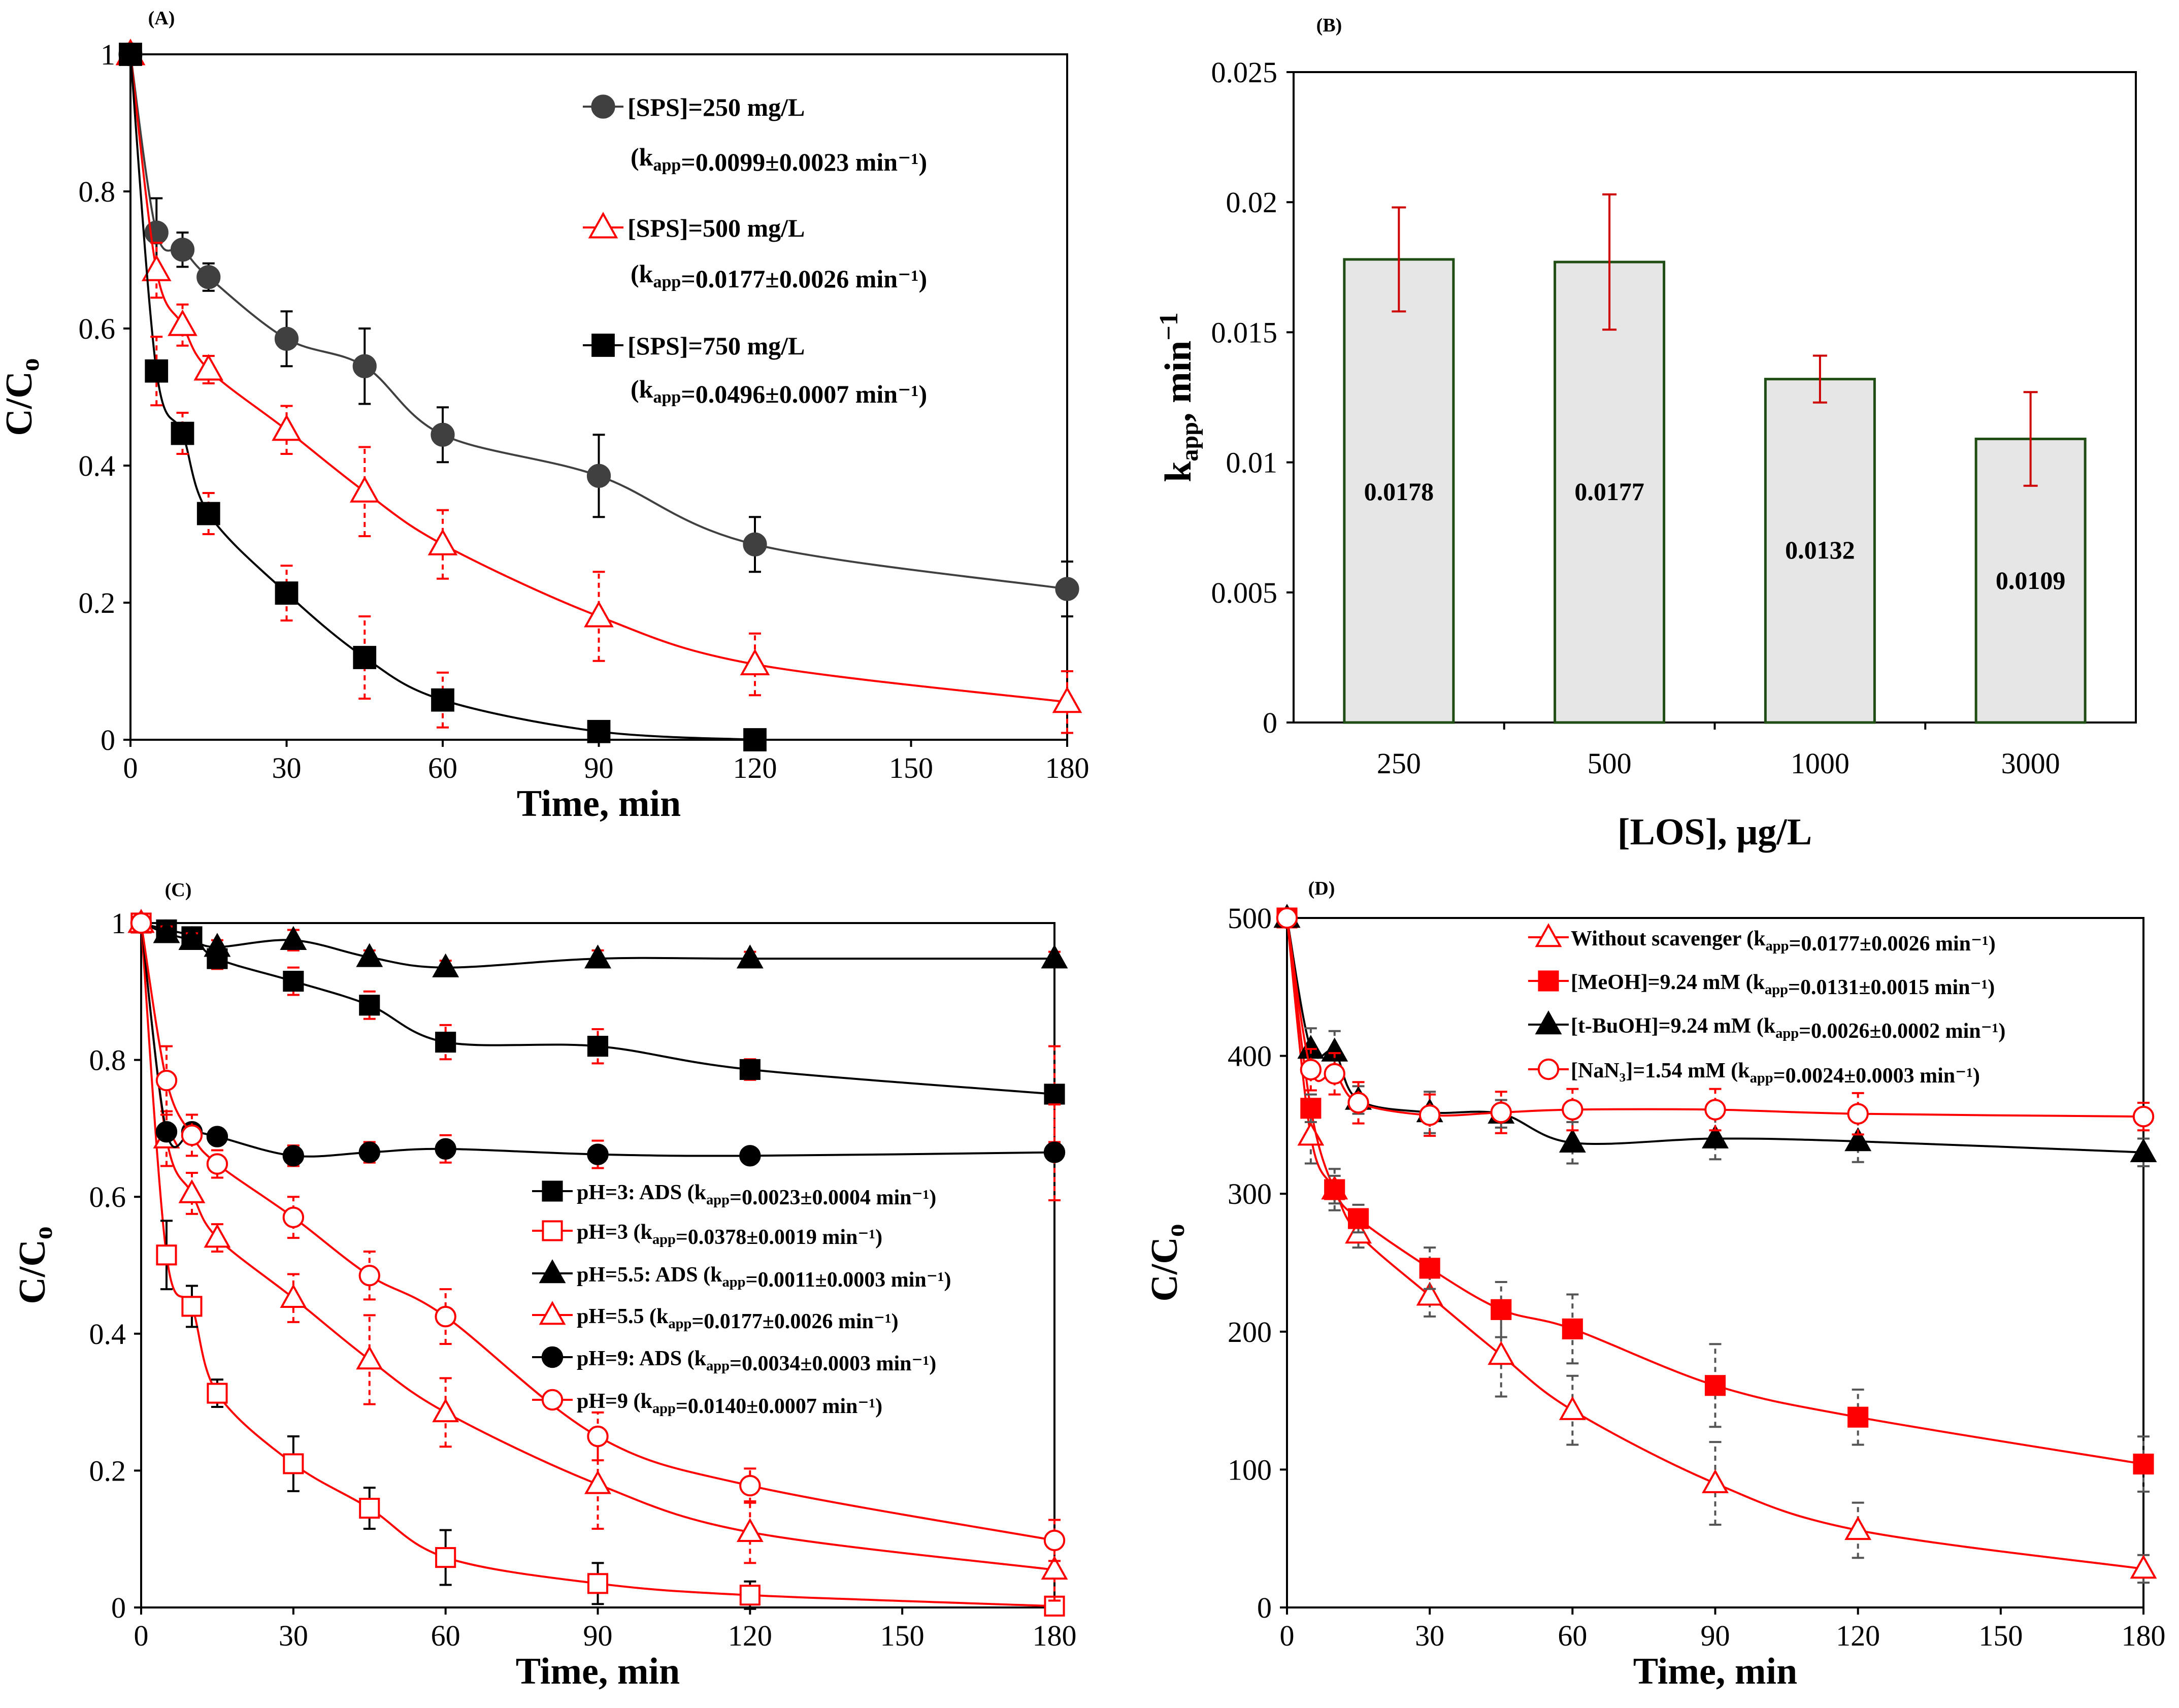 Image resolution: width=2179 pixels, height=1708 pixels. I want to click on x-tick-label: 250, so click(1399, 764).